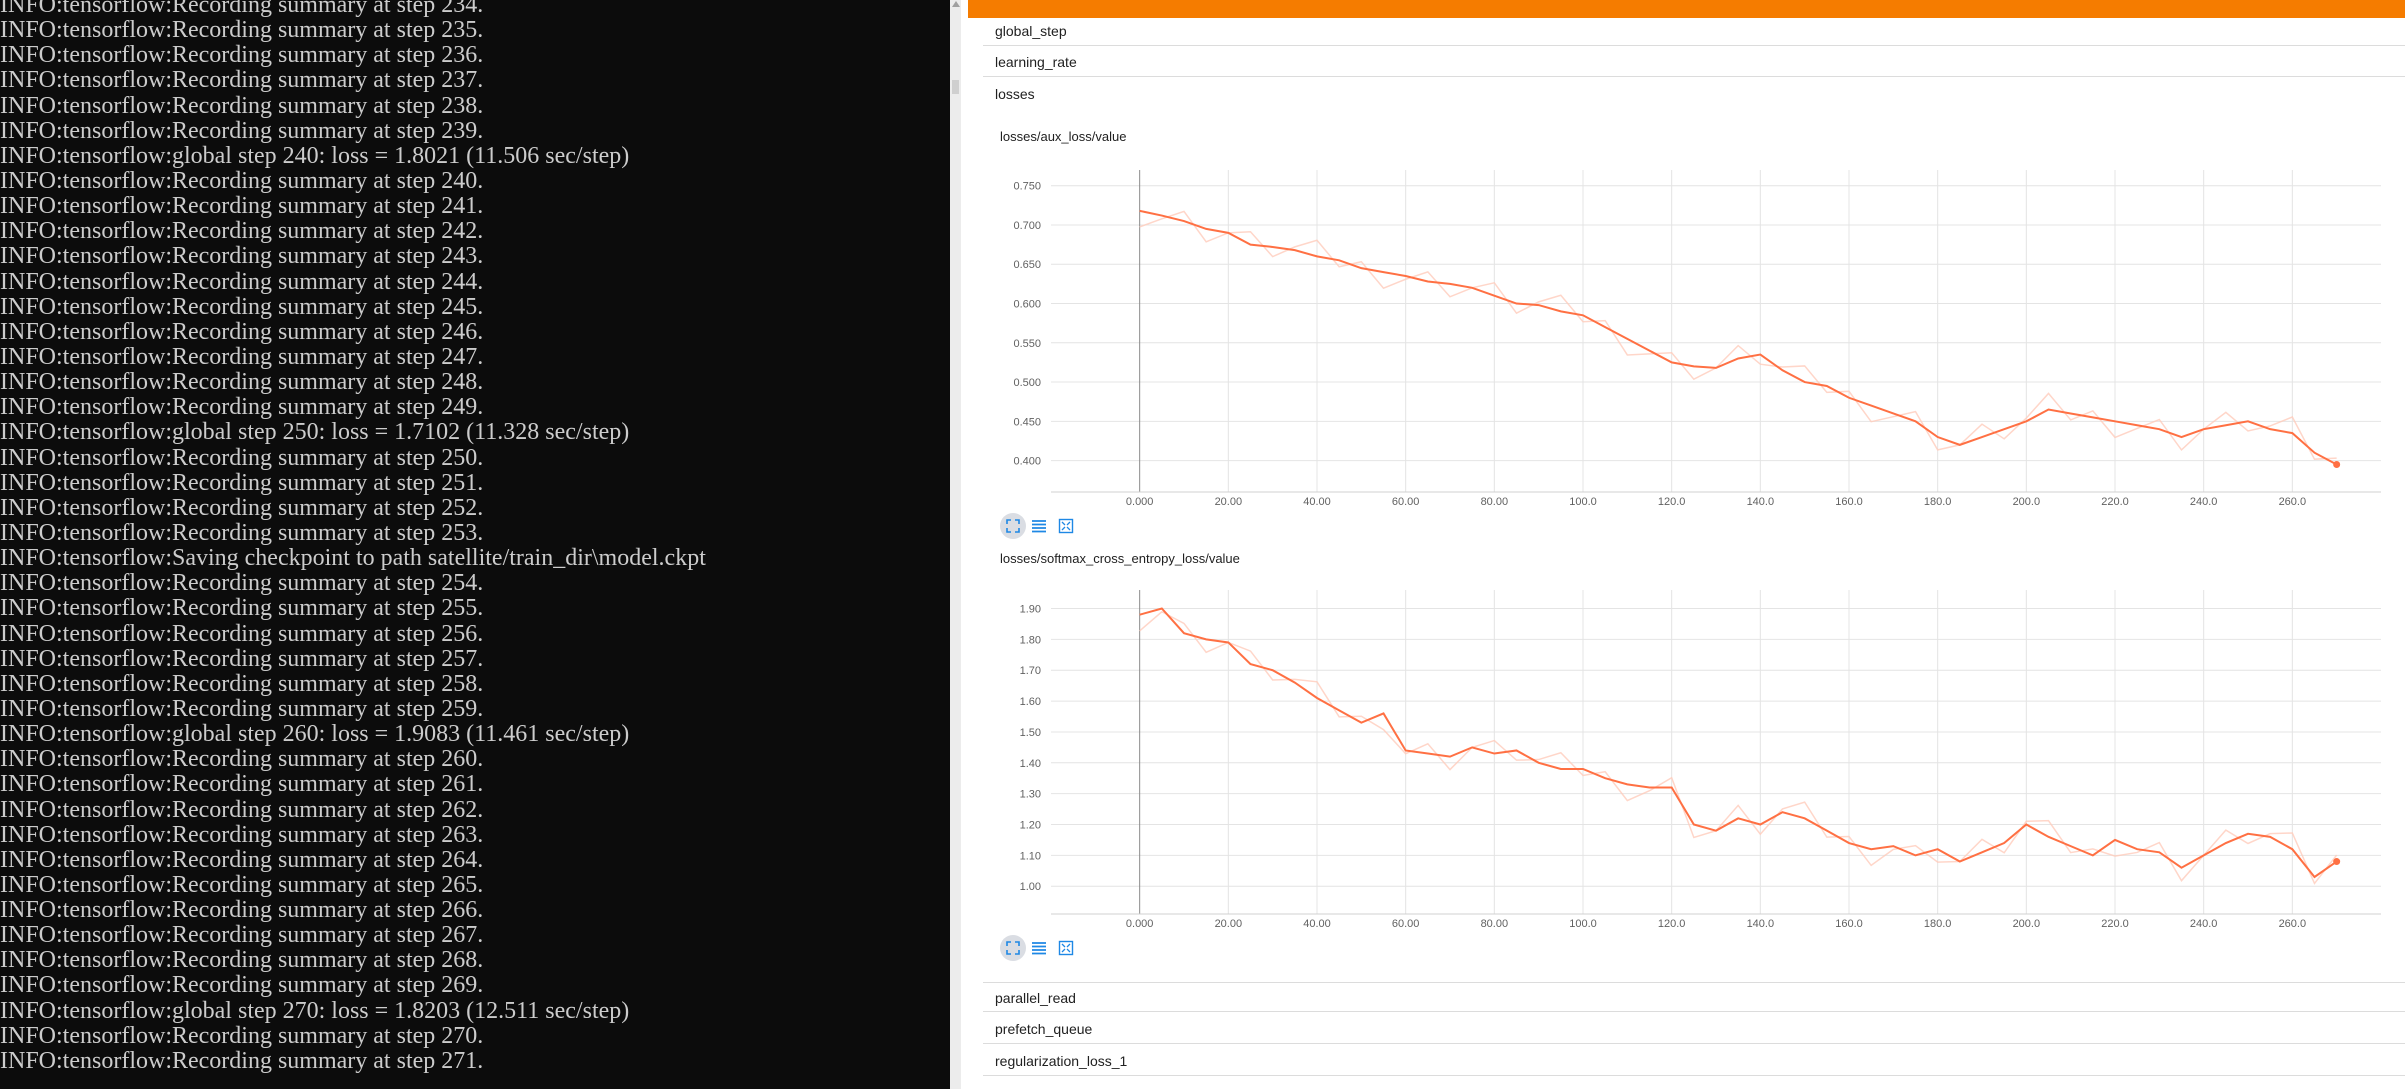 This screenshot has height=1089, width=2405. What do you see at coordinates (1027, 422) in the screenshot?
I see `y-tick-label: 0.450` at bounding box center [1027, 422].